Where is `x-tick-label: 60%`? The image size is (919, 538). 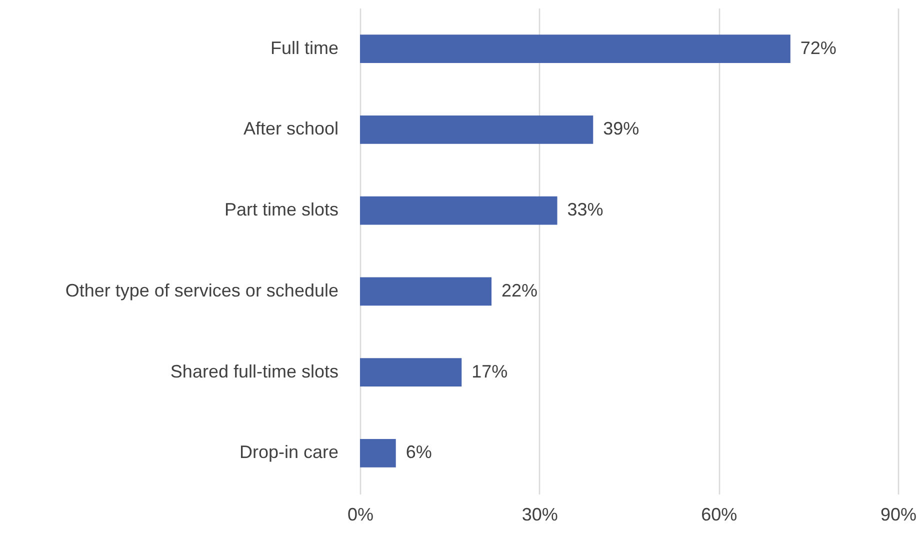 x-tick-label: 60% is located at coordinates (719, 514).